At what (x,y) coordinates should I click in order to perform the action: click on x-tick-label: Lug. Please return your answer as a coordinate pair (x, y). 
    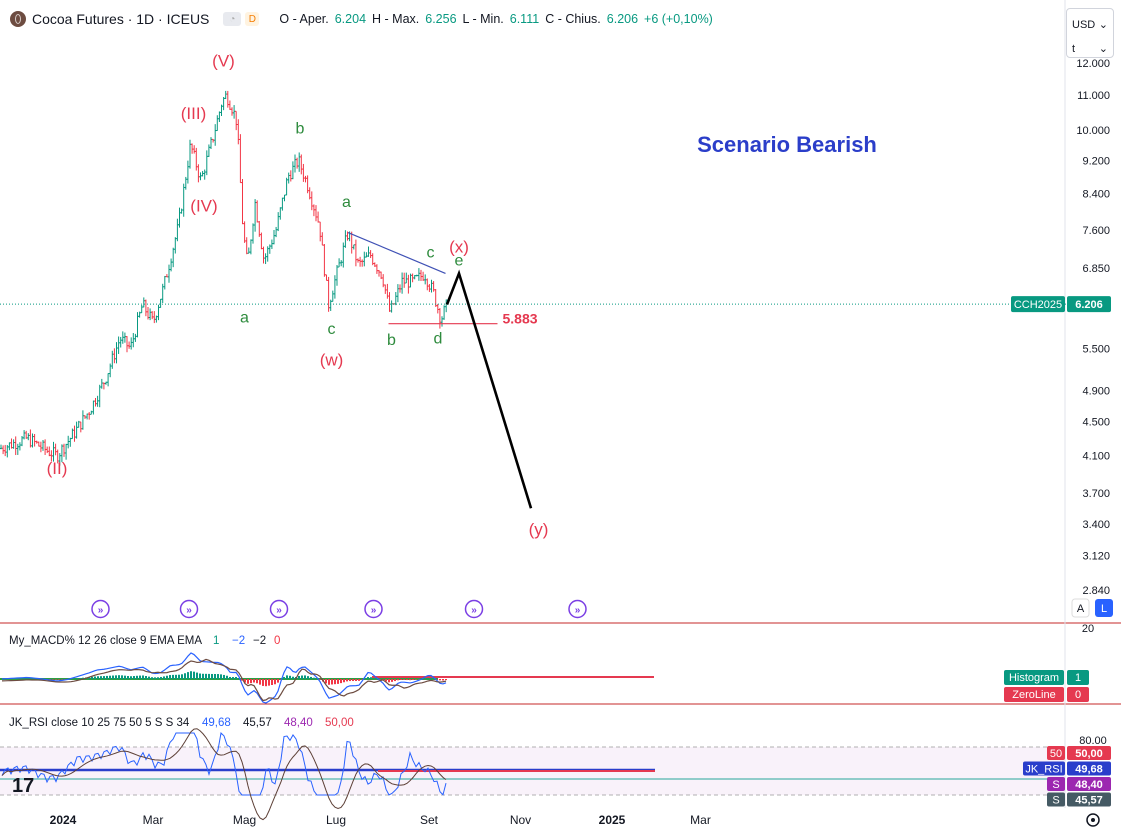
    Looking at the image, I should click on (336, 820).